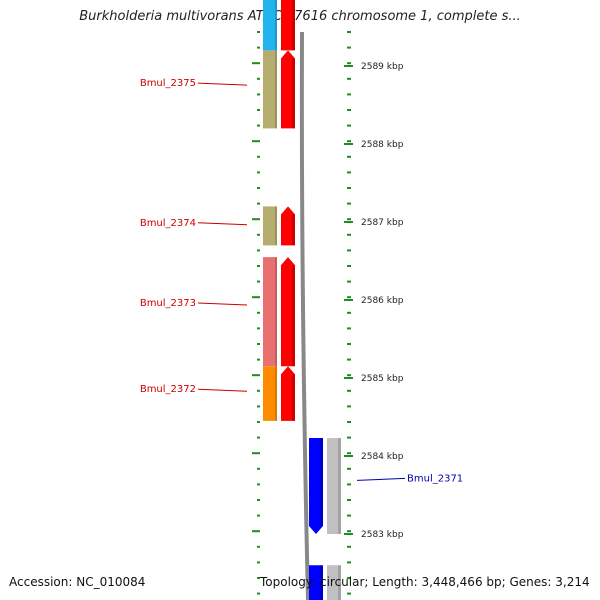 This screenshot has width=600, height=600. I want to click on ruler-label: 2583 kbp, so click(382, 535).